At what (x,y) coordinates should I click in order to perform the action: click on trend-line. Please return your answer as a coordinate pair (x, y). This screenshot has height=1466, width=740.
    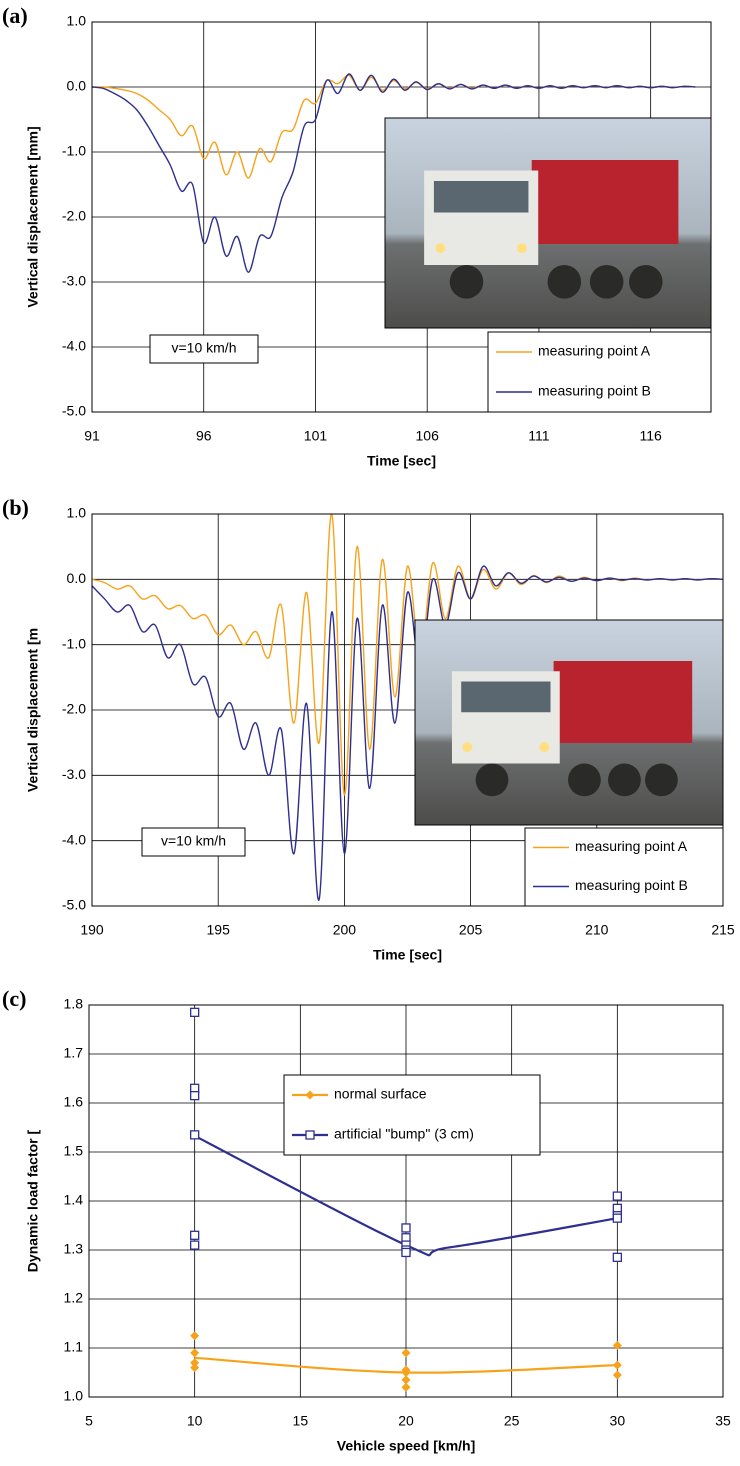
    Looking at the image, I should click on (406, 1195).